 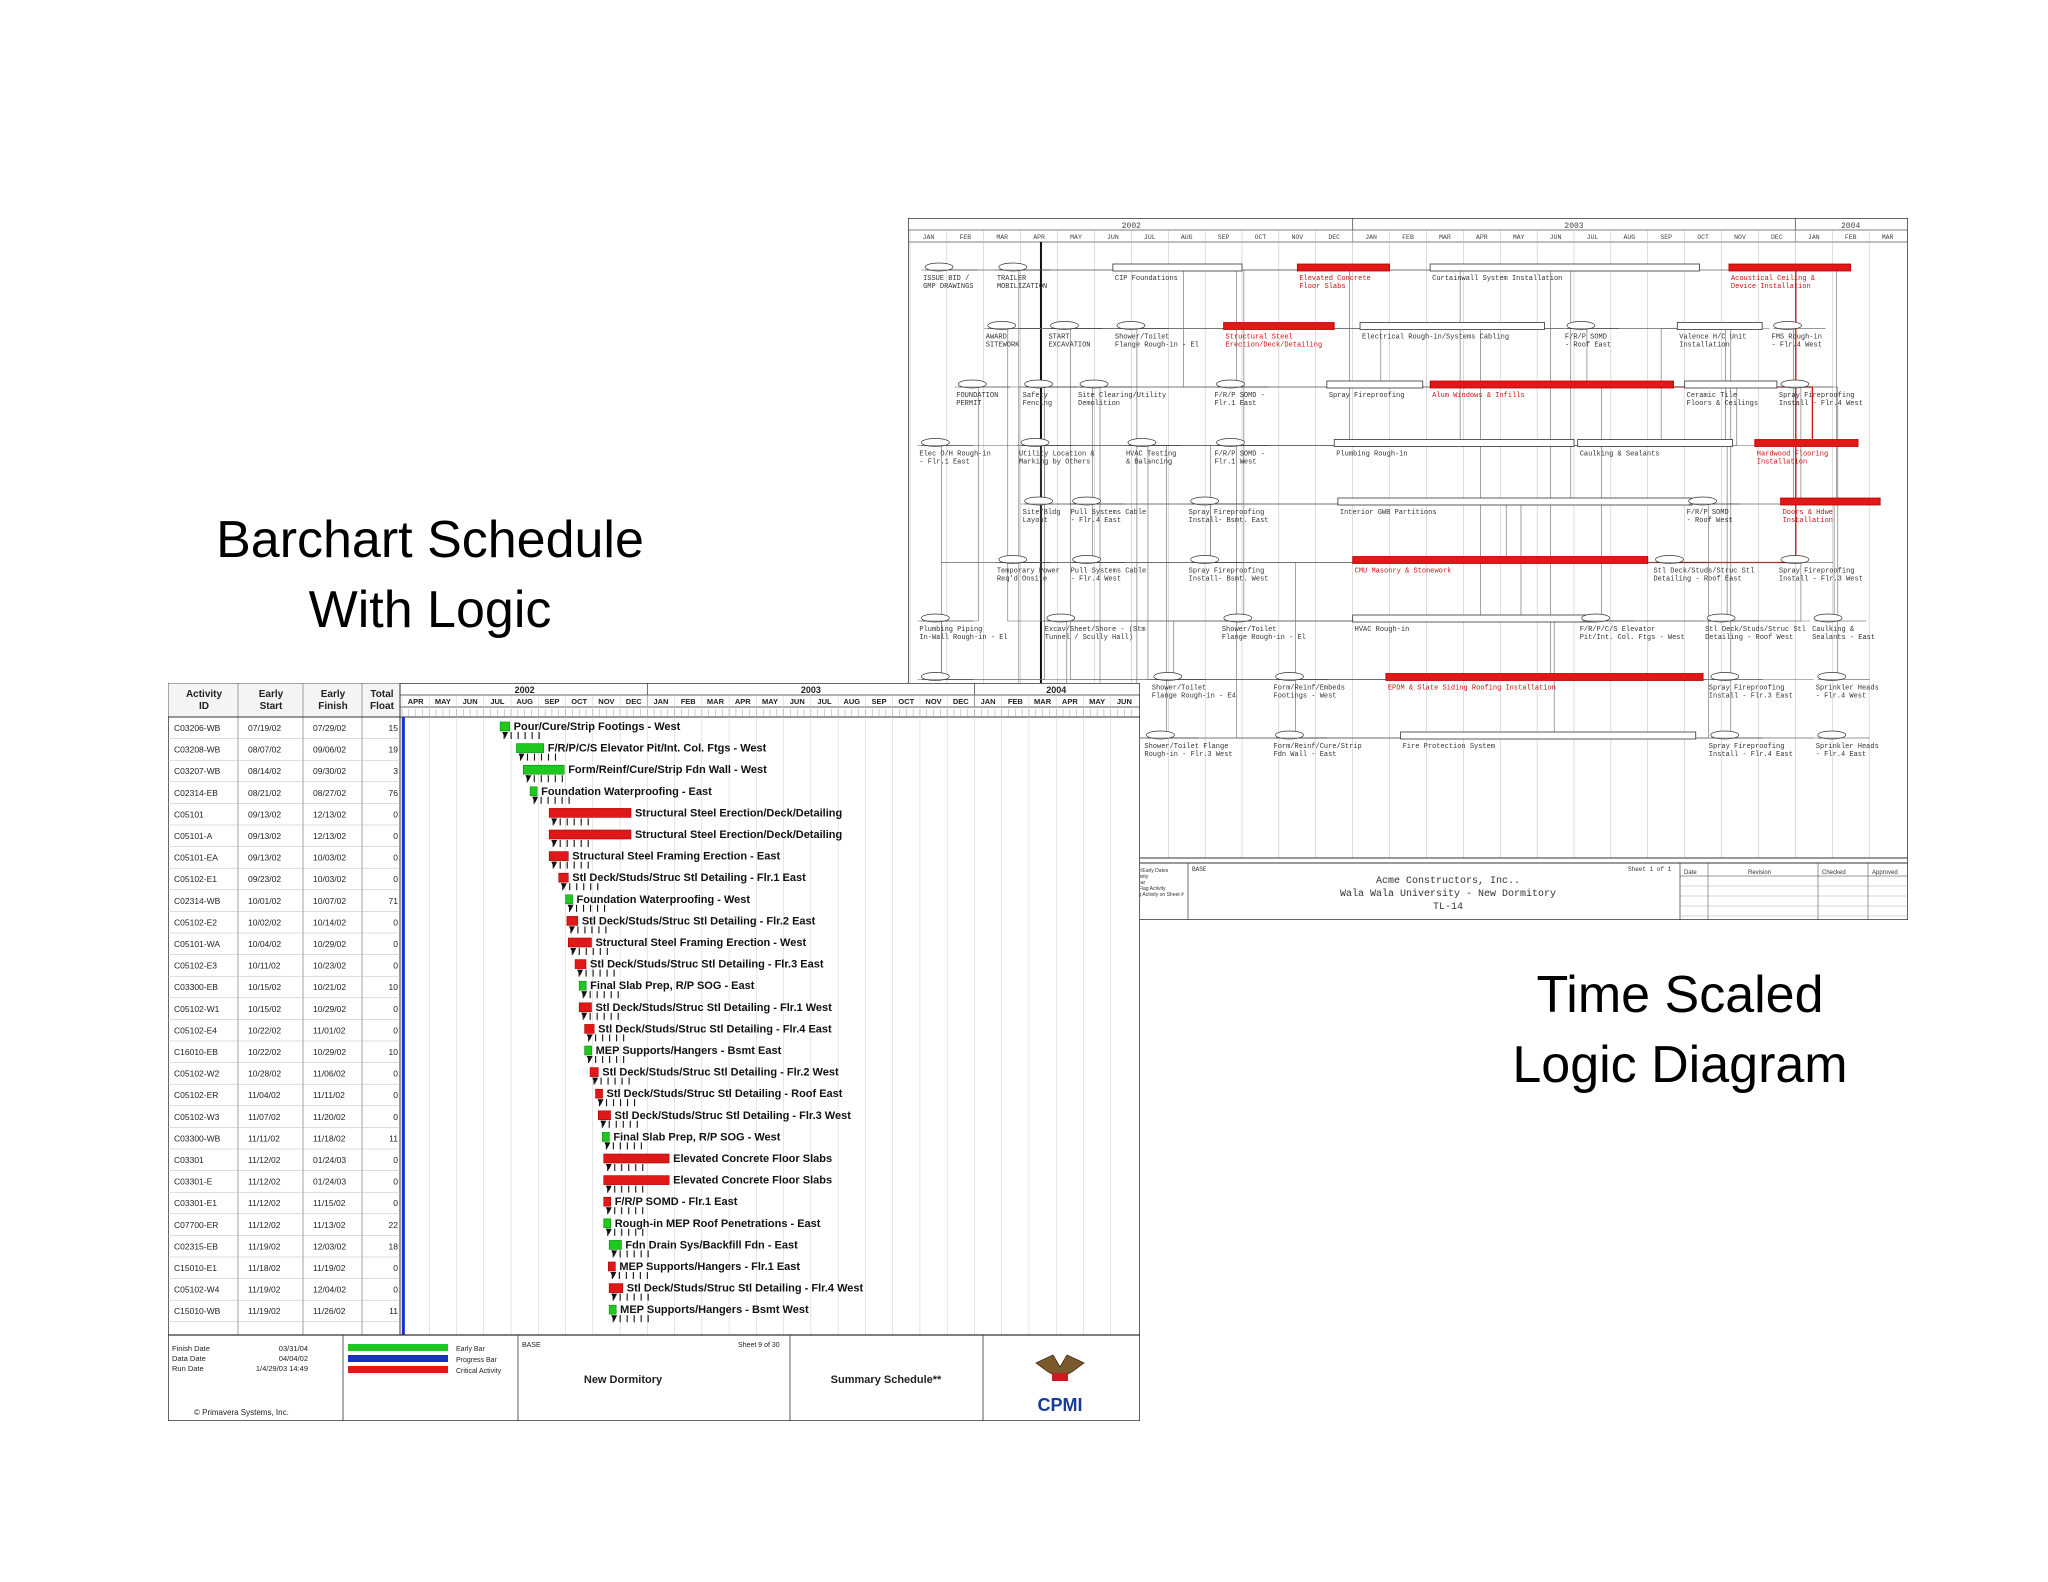 I want to click on logic-node: FMS Rough-in- Flr.4 West, so click(x=1799, y=335).